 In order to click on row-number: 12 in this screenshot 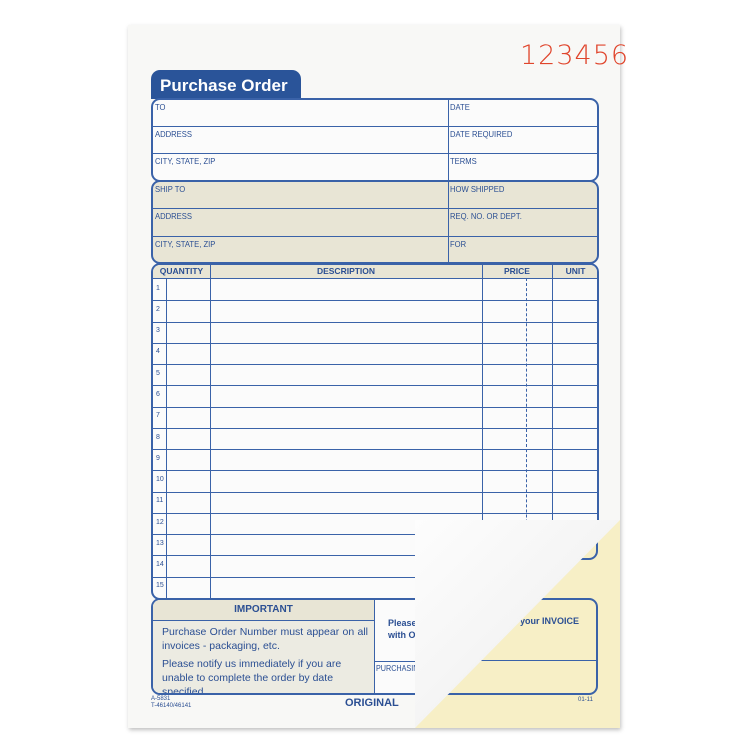, I will do `click(160, 522)`.